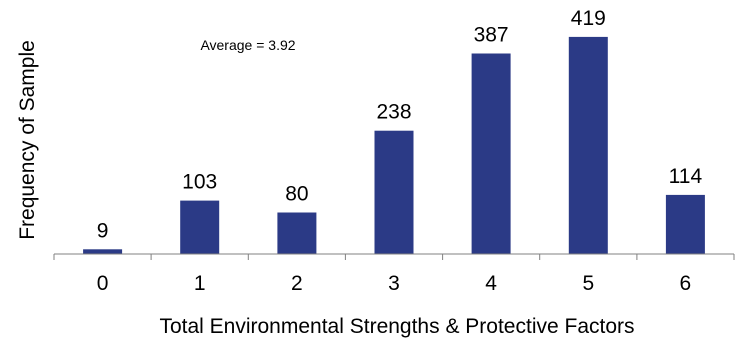 This screenshot has height=339, width=743. I want to click on x-tick-label-2: 2, so click(297, 283).